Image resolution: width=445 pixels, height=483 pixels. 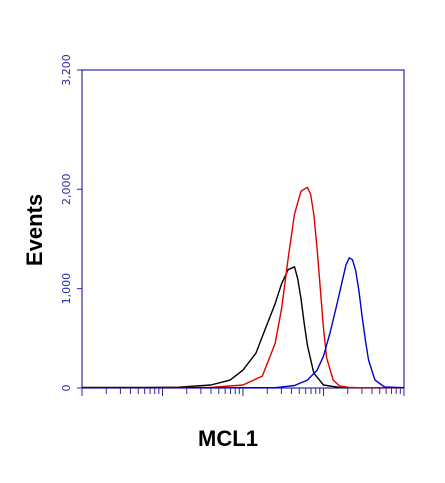 What do you see at coordinates (243, 392) in the screenshot?
I see `x-axis-ticks` at bounding box center [243, 392].